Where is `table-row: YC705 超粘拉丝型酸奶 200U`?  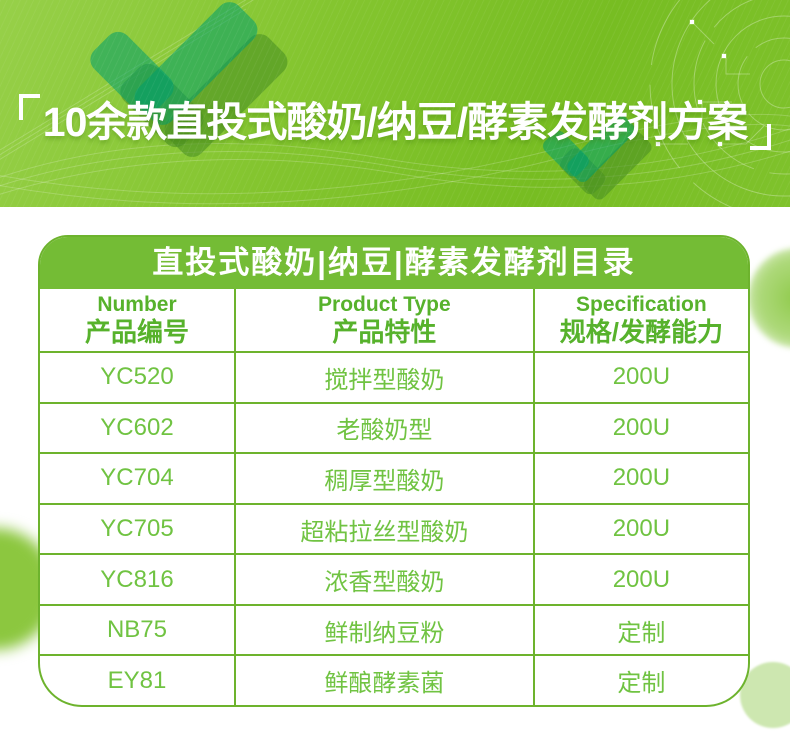 table-row: YC705 超粘拉丝型酸奶 200U is located at coordinates (394, 528).